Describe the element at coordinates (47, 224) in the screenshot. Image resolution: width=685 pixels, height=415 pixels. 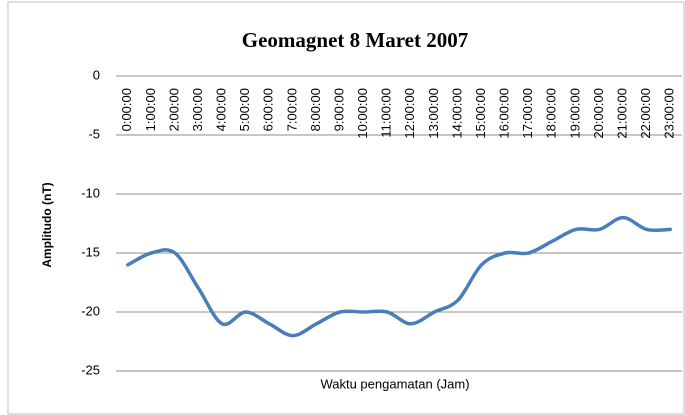
I see `y-axis-label: Amplitudo (nT)` at that location.